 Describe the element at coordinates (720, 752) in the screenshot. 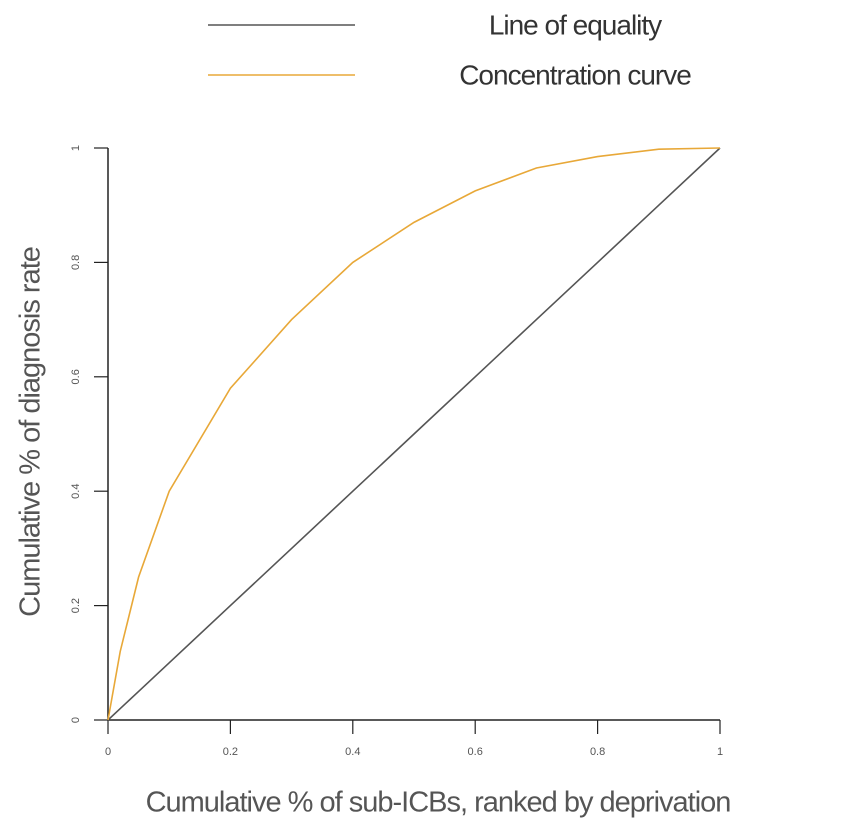

I see `x-tick-label: 1` at that location.